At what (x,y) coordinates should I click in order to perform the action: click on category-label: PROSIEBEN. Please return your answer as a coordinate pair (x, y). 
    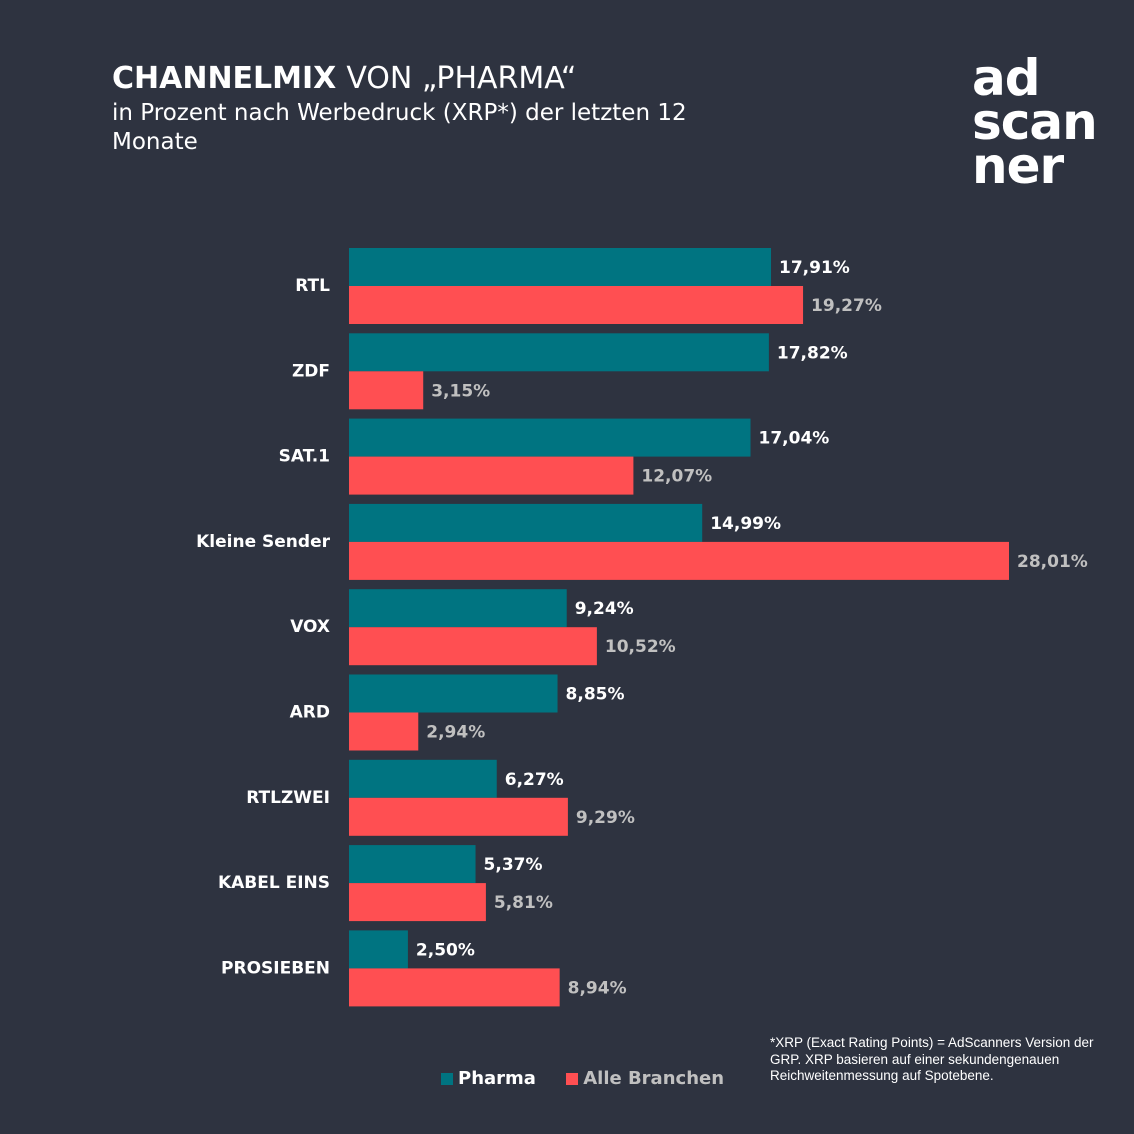
    Looking at the image, I should click on (275, 968).